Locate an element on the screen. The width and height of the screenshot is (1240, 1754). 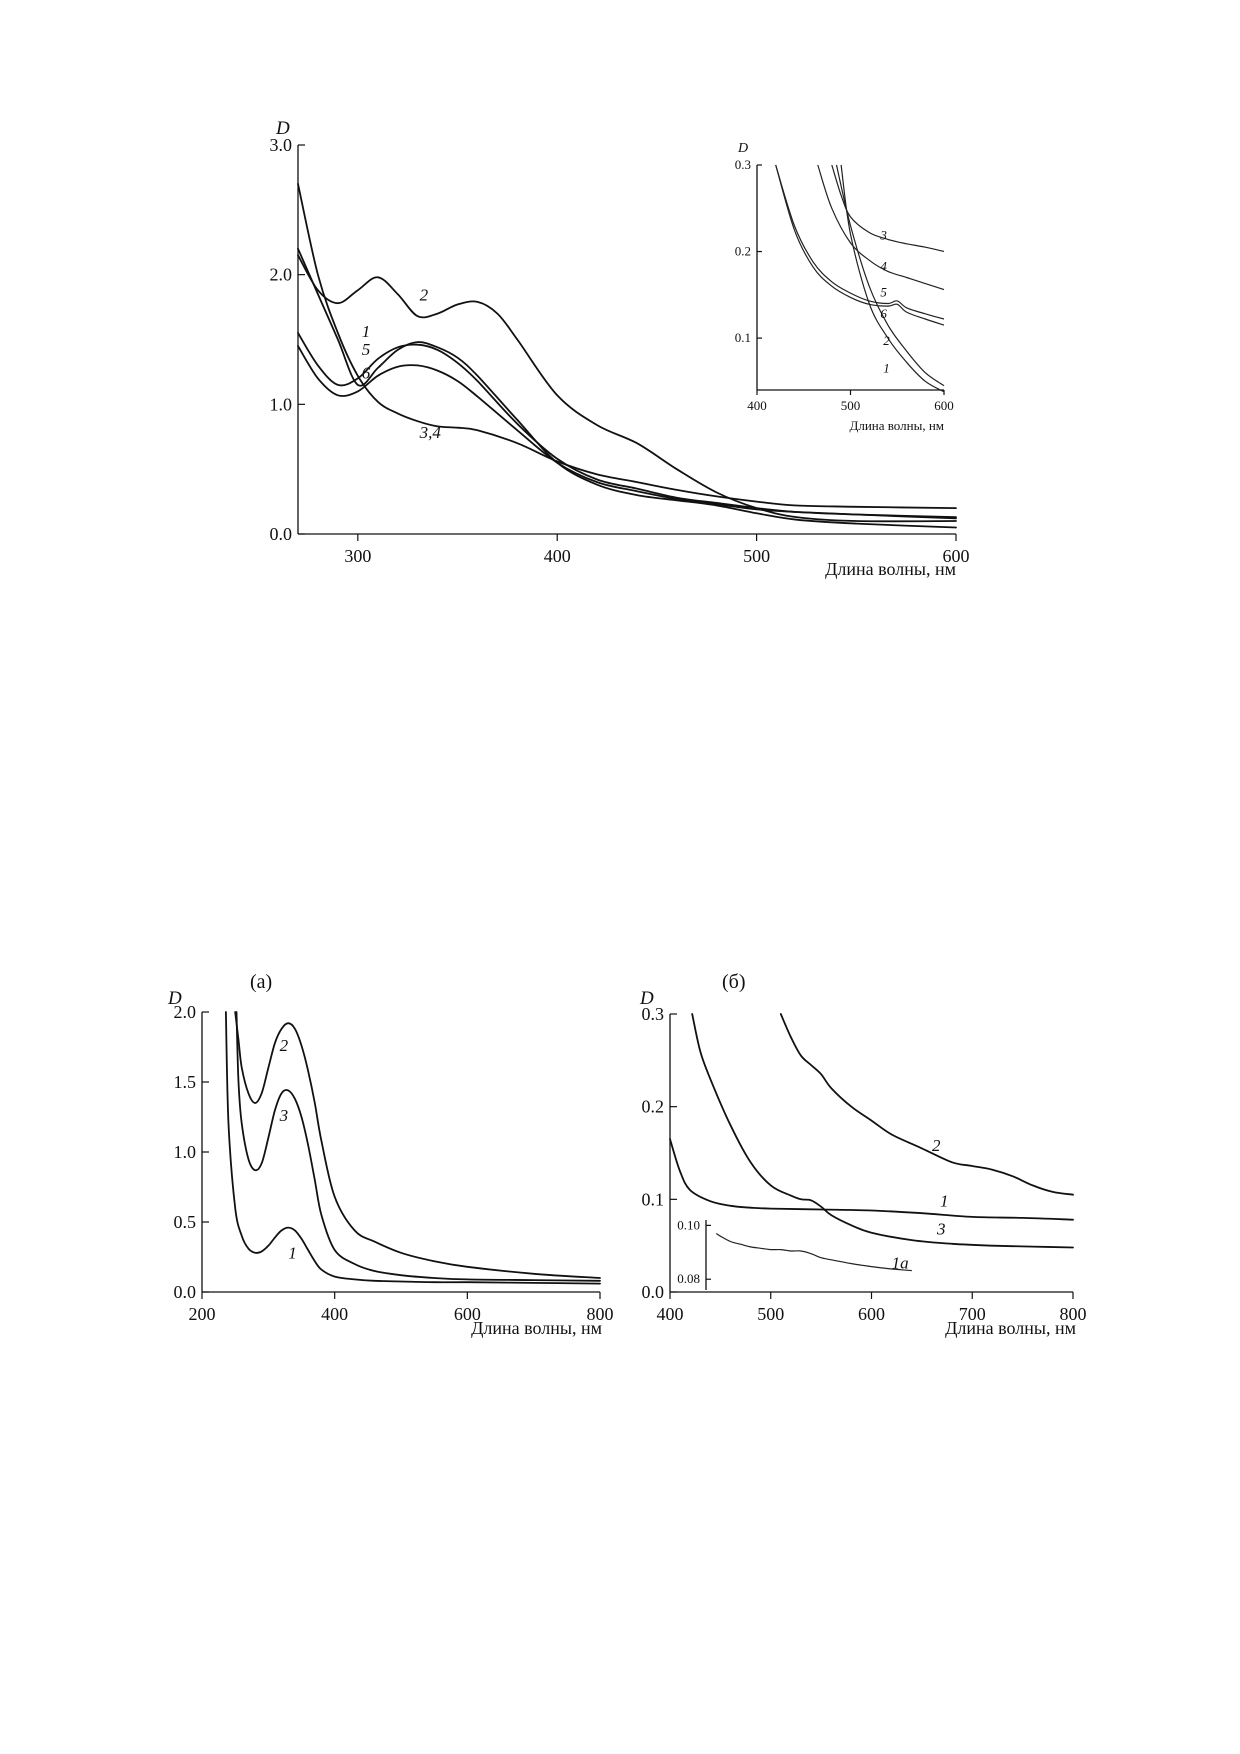
bottom-b-xtick-label-800: 800 is located at coordinates (1073, 1314).